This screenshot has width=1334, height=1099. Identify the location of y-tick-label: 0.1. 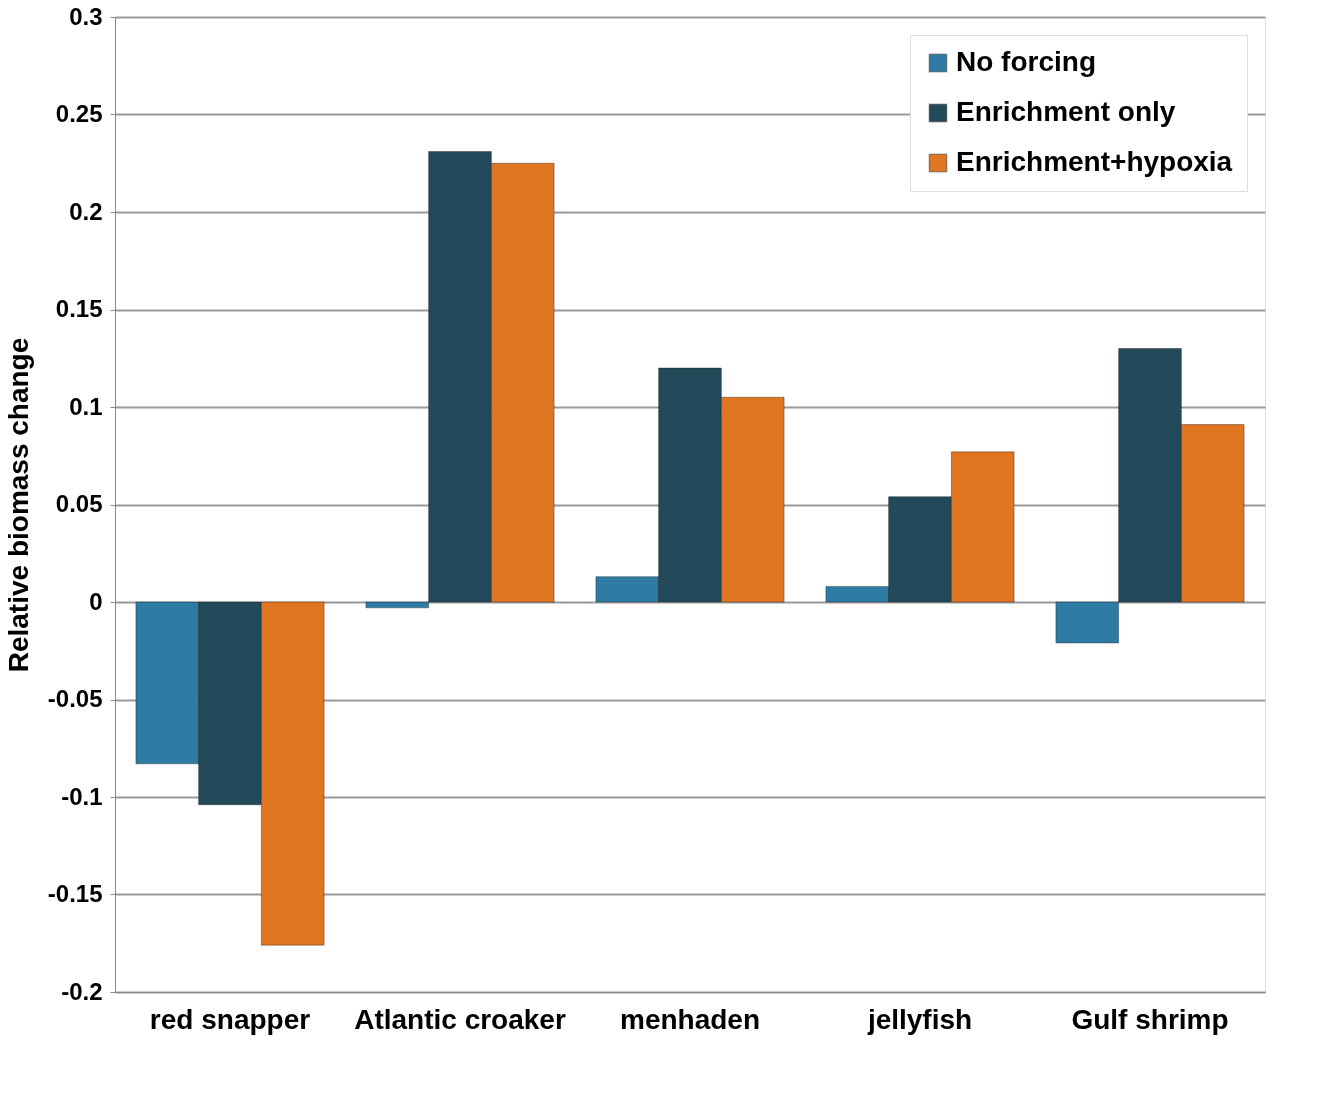
(86, 406).